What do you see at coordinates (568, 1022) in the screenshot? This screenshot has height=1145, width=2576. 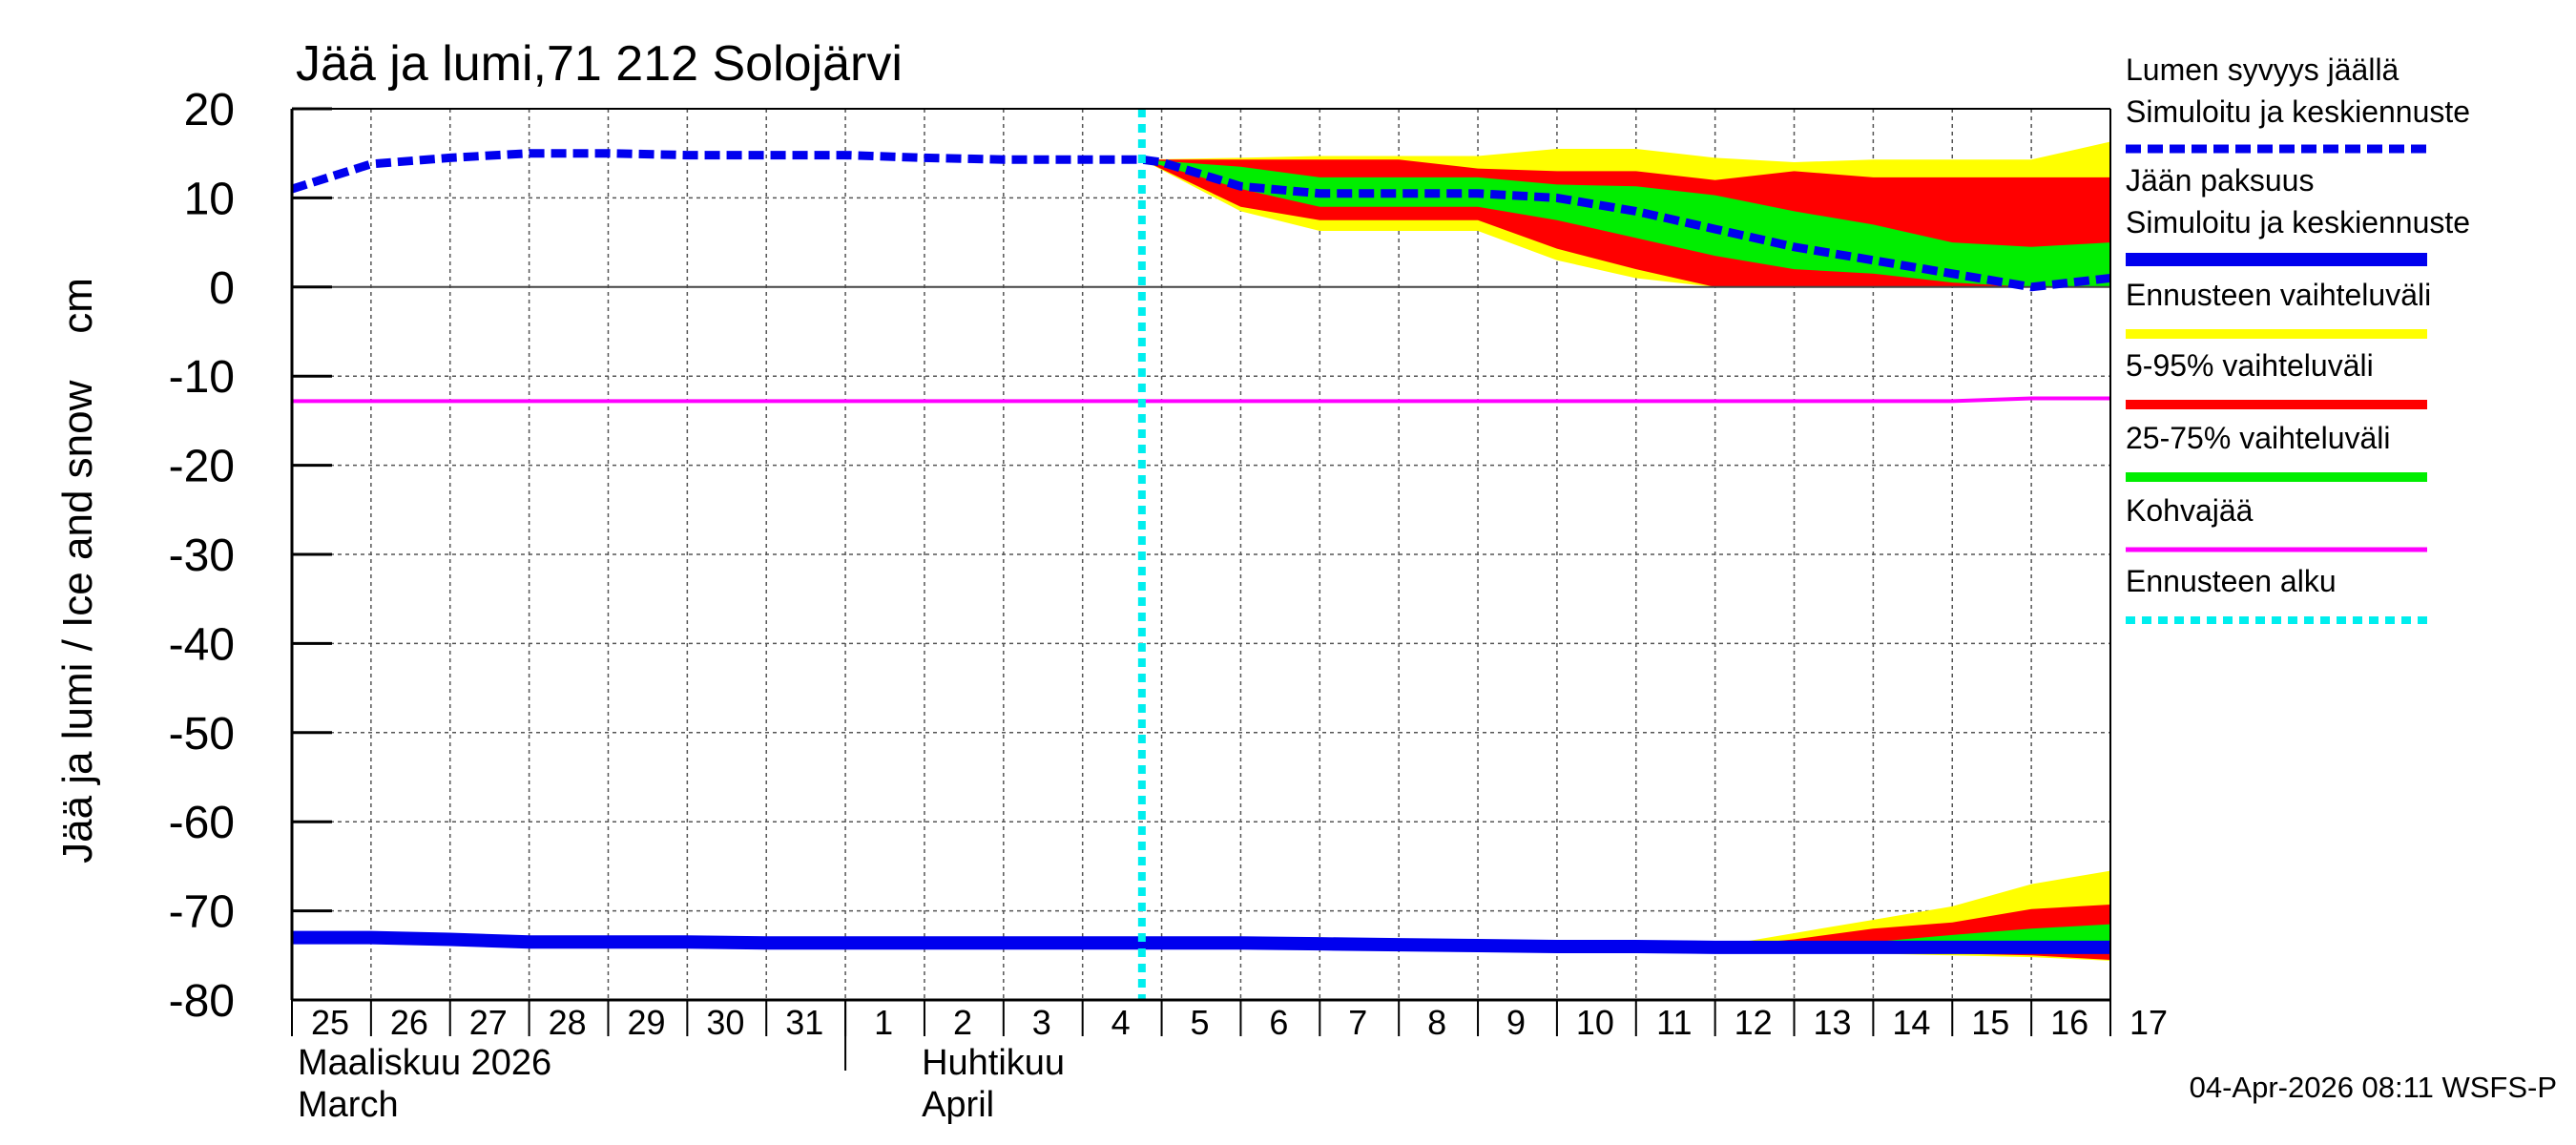 I see `x-tick-label: 28` at bounding box center [568, 1022].